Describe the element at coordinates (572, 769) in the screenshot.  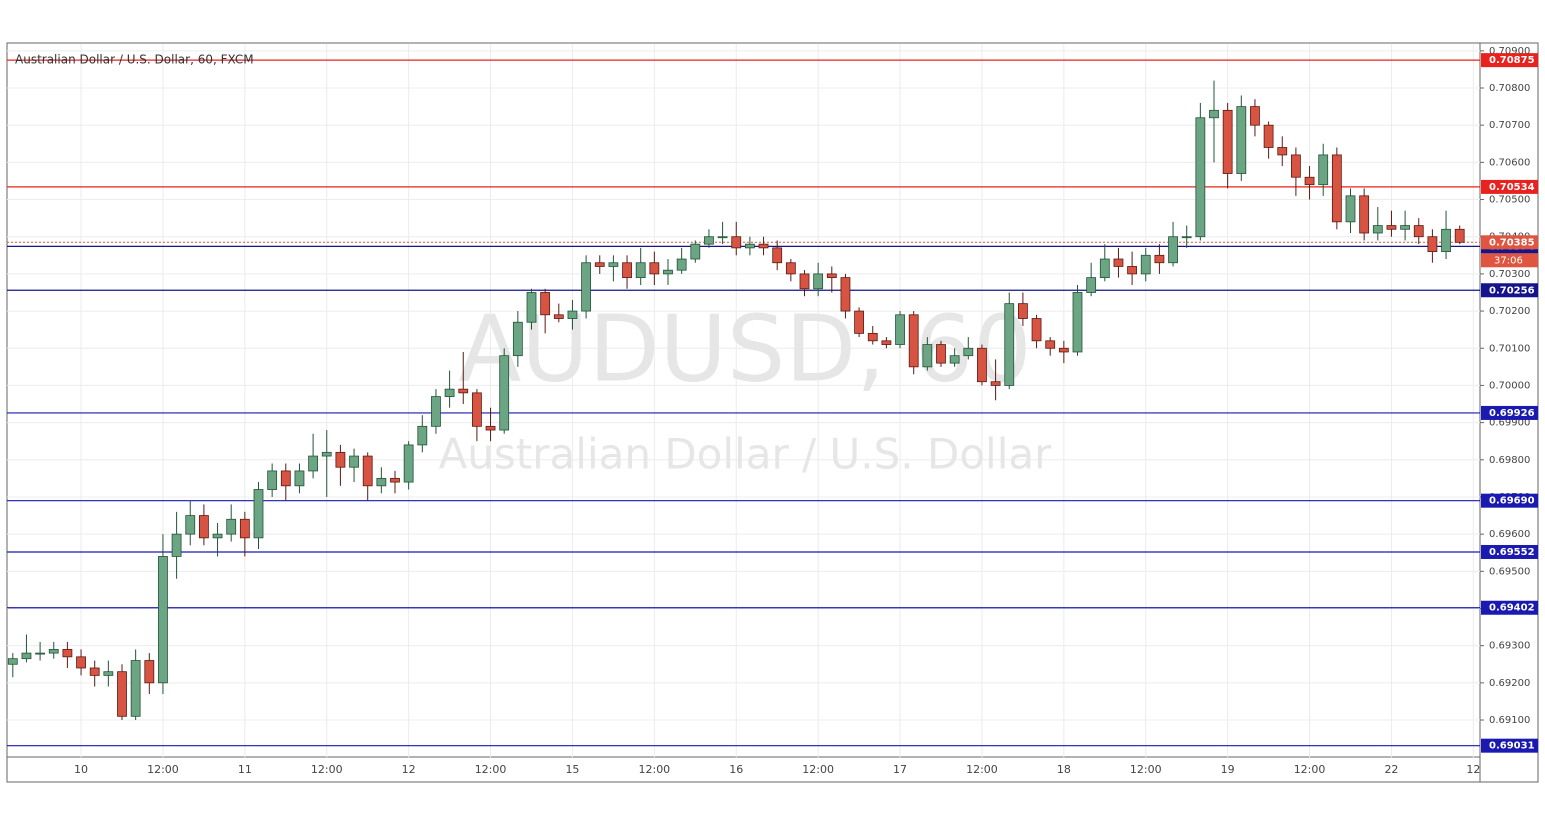
I see `x-tick-label: 15` at that location.